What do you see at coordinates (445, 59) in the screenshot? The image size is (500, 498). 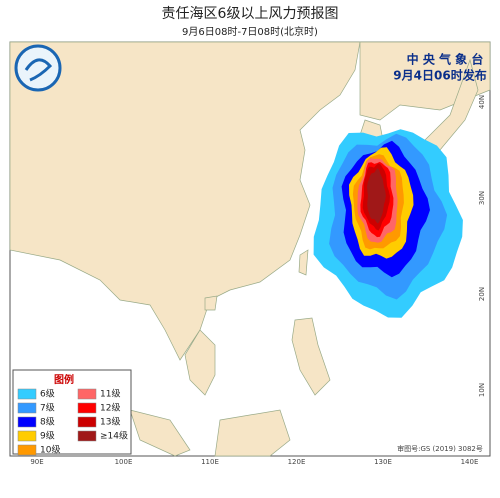 I see `issuer-name: 中 央 气 象 台` at bounding box center [445, 59].